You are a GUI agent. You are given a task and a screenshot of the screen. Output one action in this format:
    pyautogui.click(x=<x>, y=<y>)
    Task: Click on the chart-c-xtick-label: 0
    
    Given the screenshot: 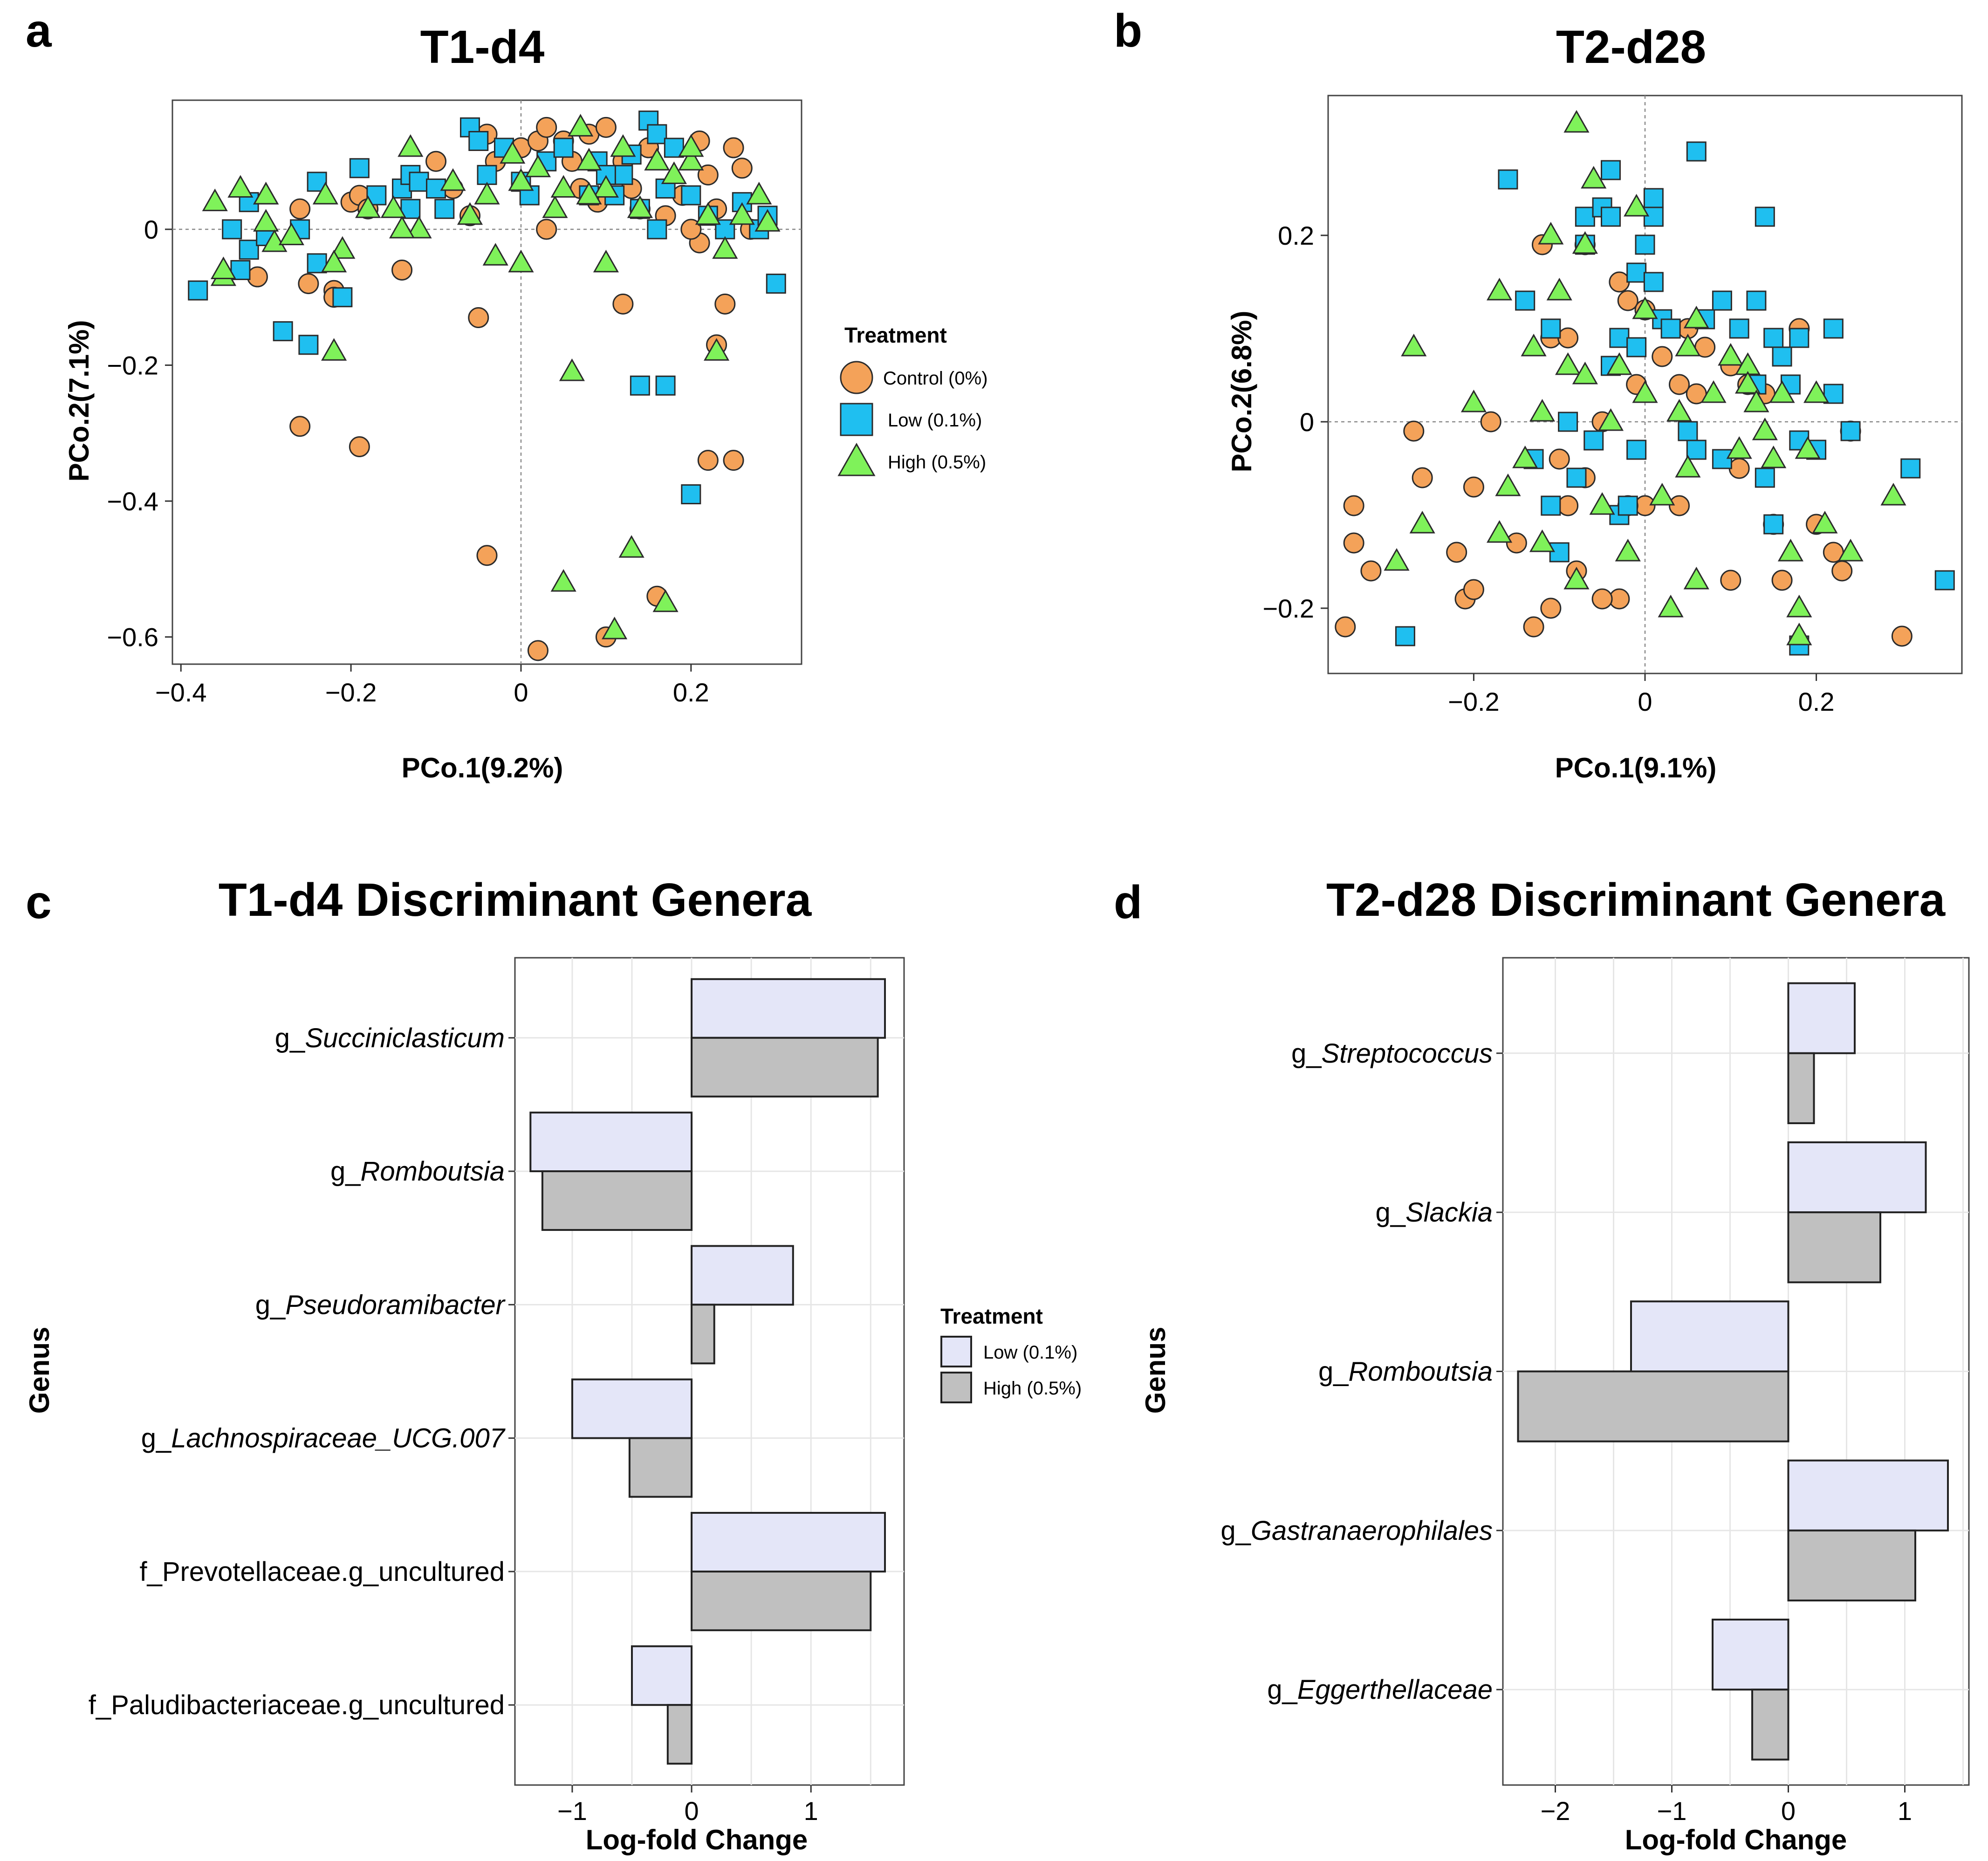 What is the action you would take?
    pyautogui.click(x=692, y=1811)
    